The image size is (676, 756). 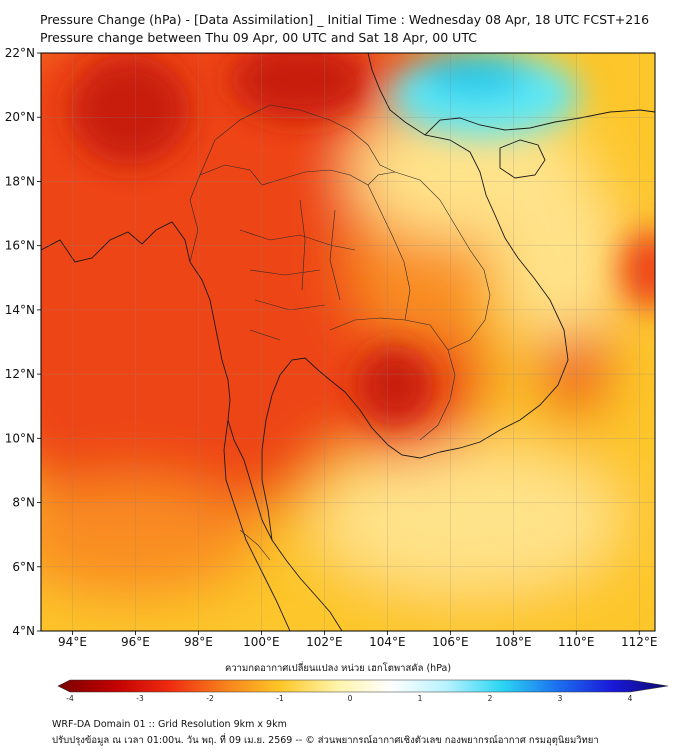 What do you see at coordinates (70, 698) in the screenshot?
I see `colorbar-tick-label: -4` at bounding box center [70, 698].